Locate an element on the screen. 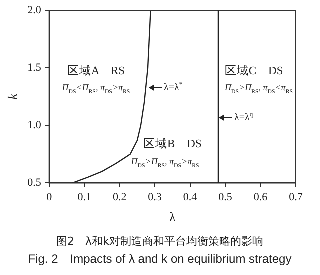 This screenshot has height=275, width=320. annotation: λ=λ$^{*}$ is located at coordinates (173, 87).